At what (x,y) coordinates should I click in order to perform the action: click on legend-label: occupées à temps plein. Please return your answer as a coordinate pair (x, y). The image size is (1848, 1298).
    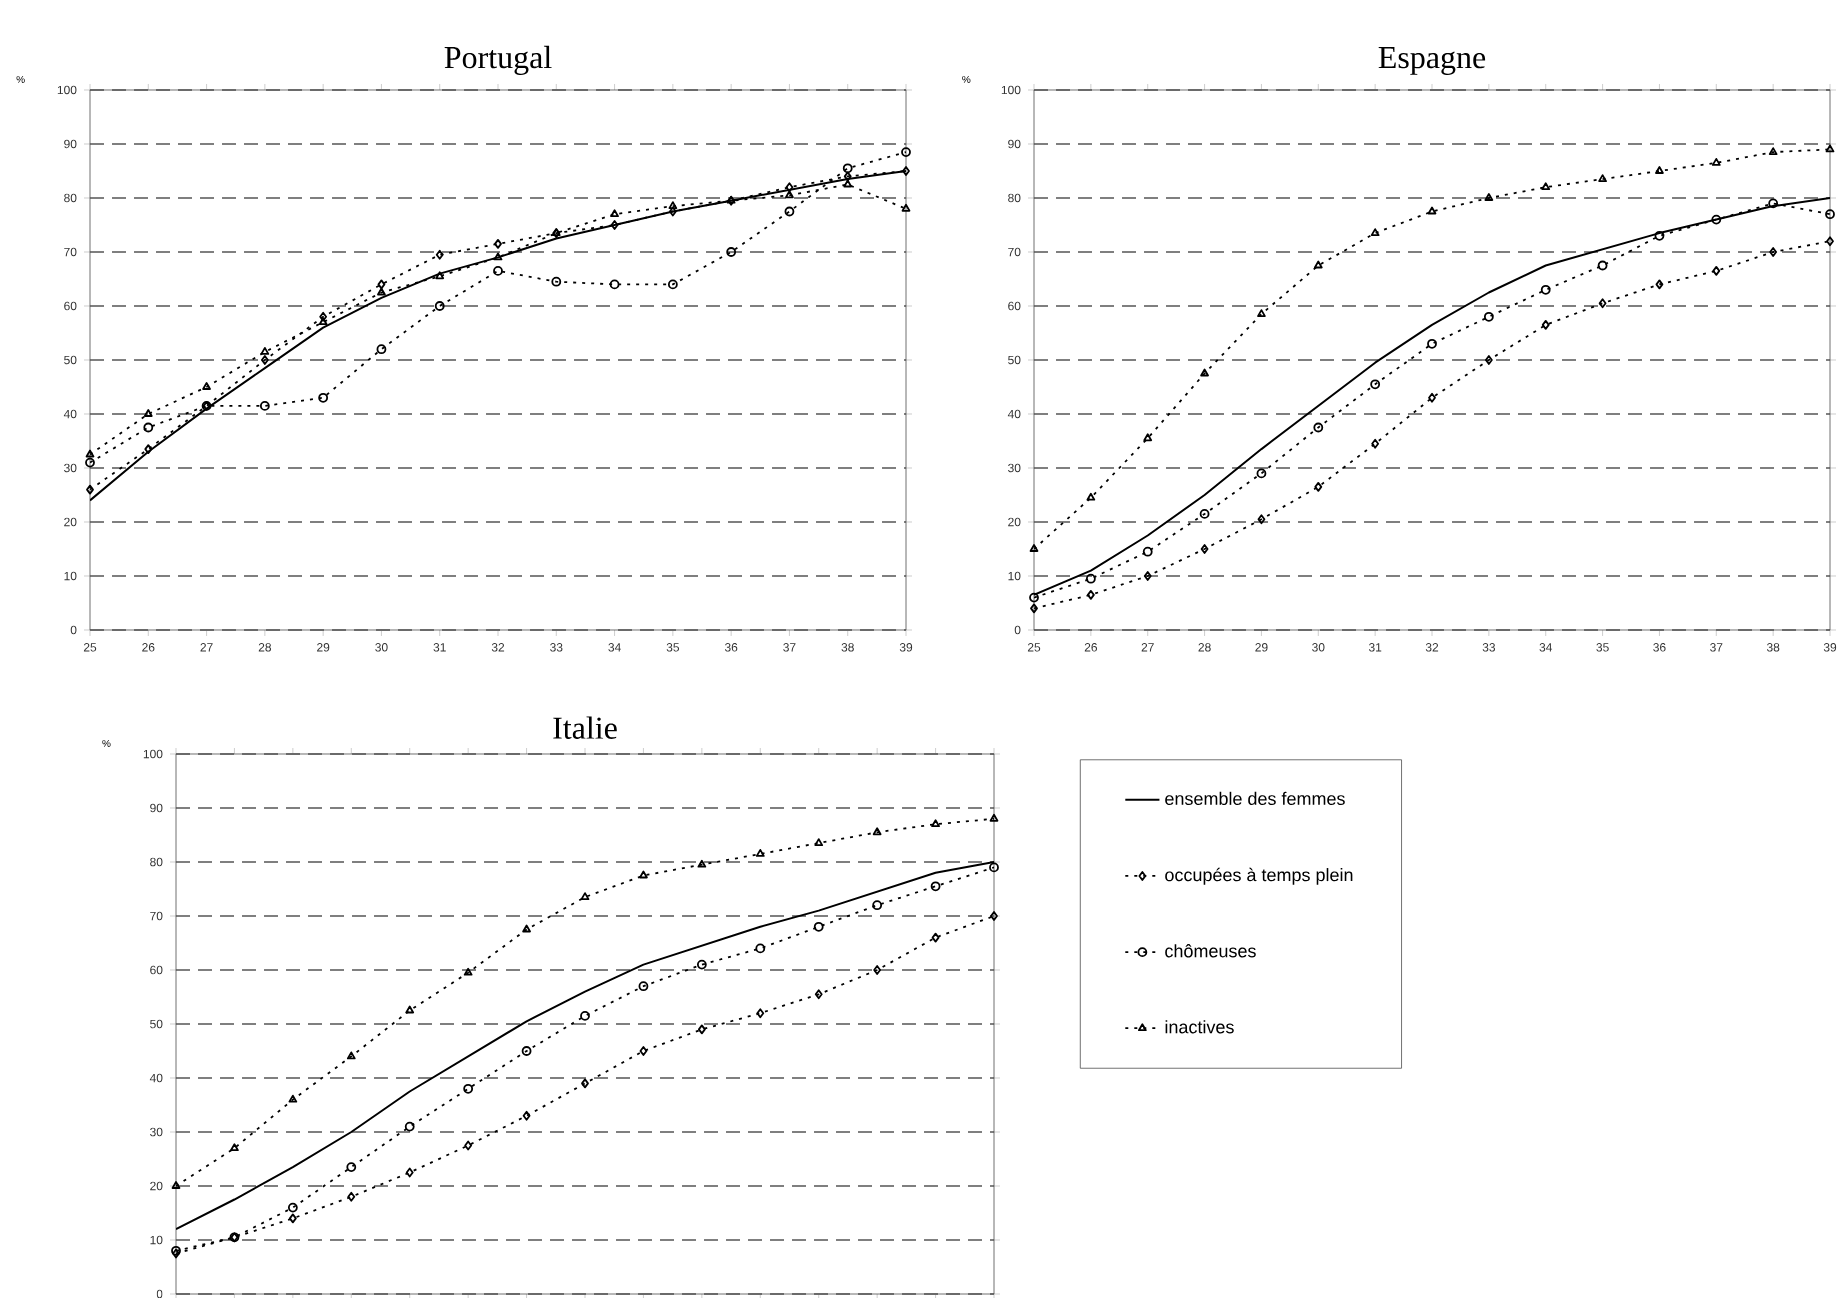
    Looking at the image, I should click on (1259, 876).